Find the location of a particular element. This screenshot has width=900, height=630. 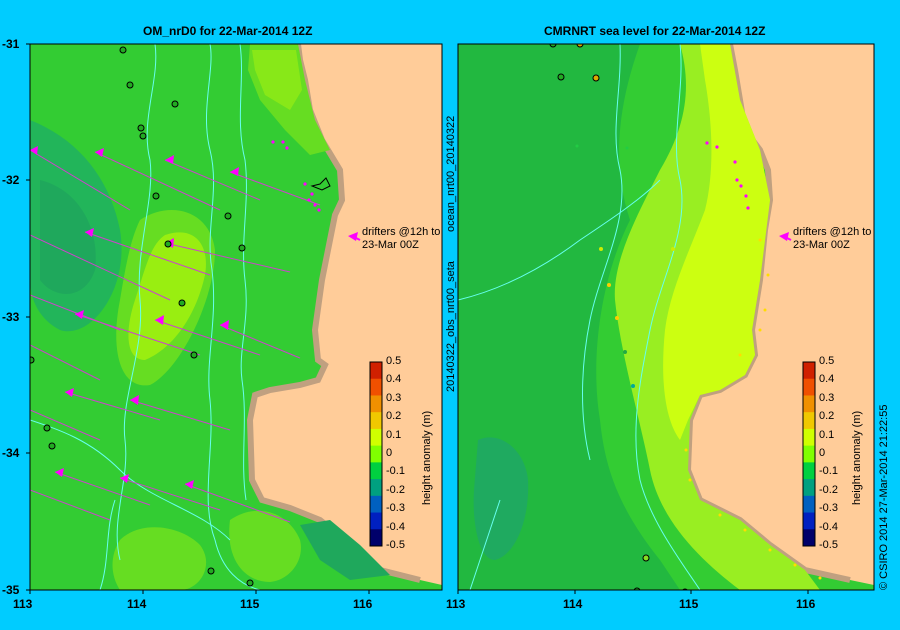

coastal-islands is located at coordinates (320, 184).